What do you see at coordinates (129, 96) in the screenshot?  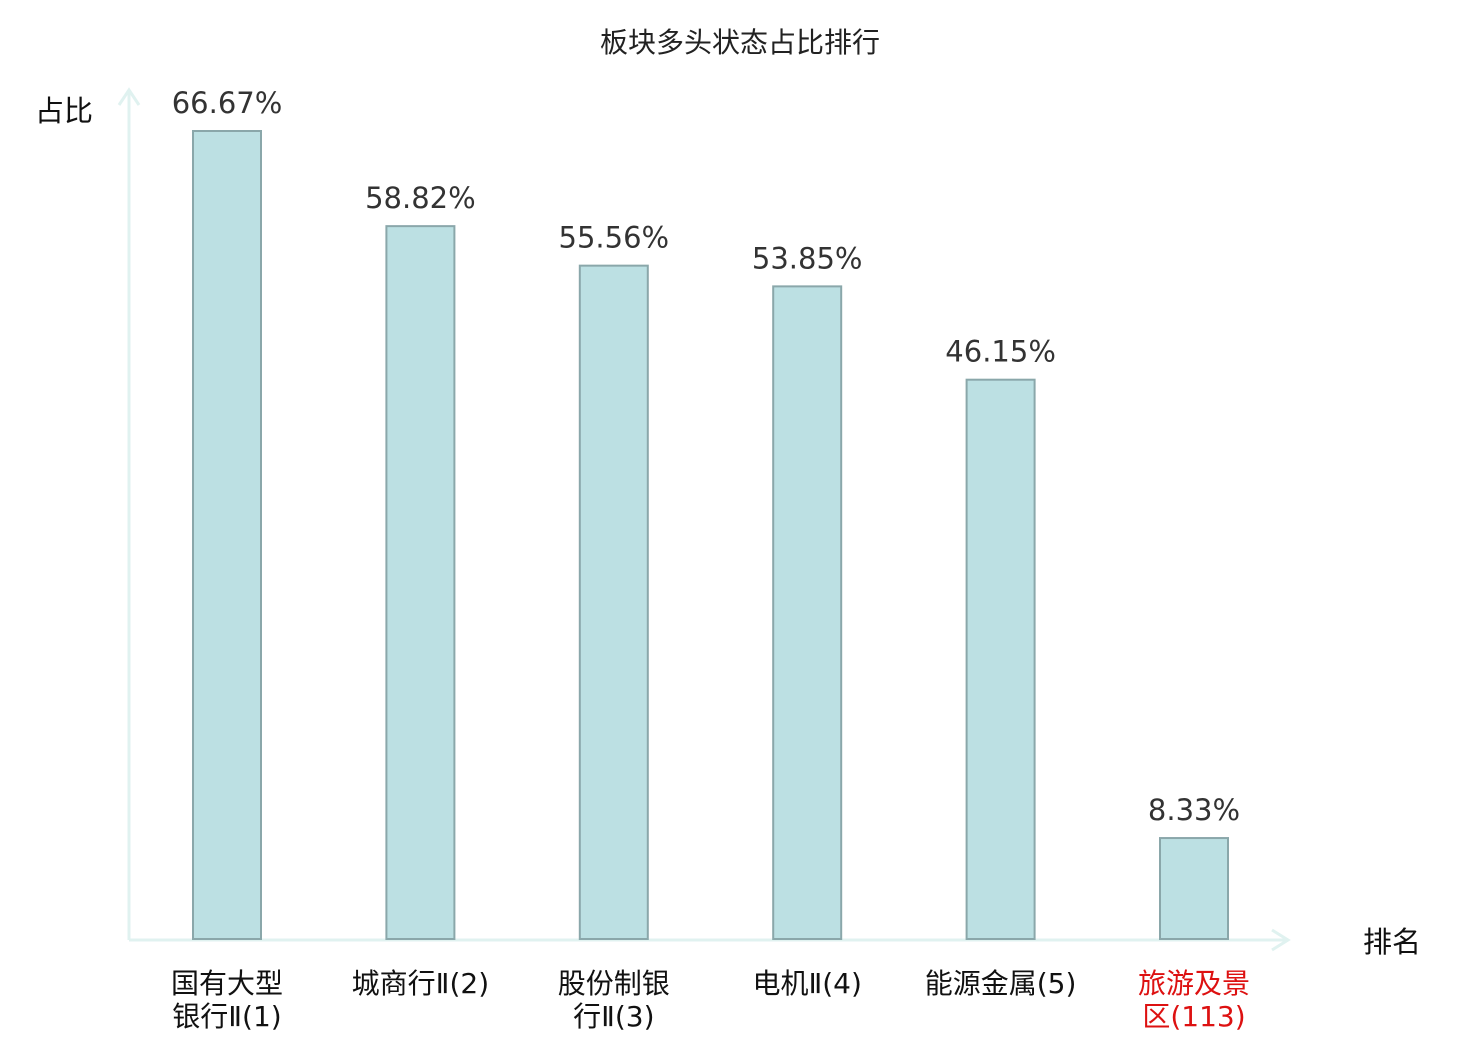 I see `y-axis-arrow` at bounding box center [129, 96].